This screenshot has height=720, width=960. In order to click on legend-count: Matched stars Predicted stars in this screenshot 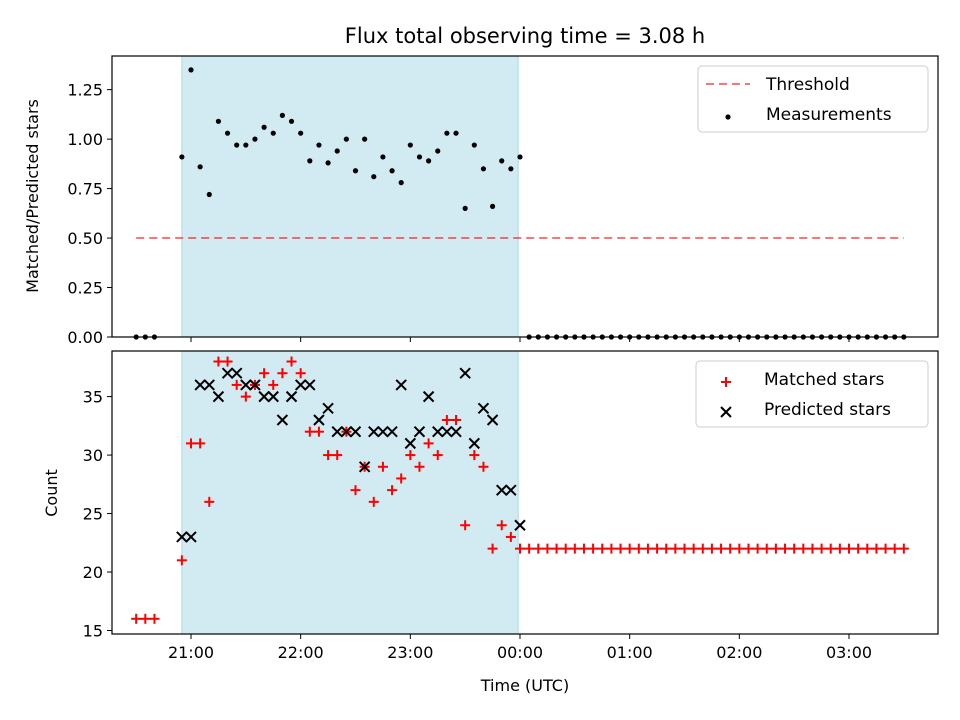, I will do `click(812, 394)`.